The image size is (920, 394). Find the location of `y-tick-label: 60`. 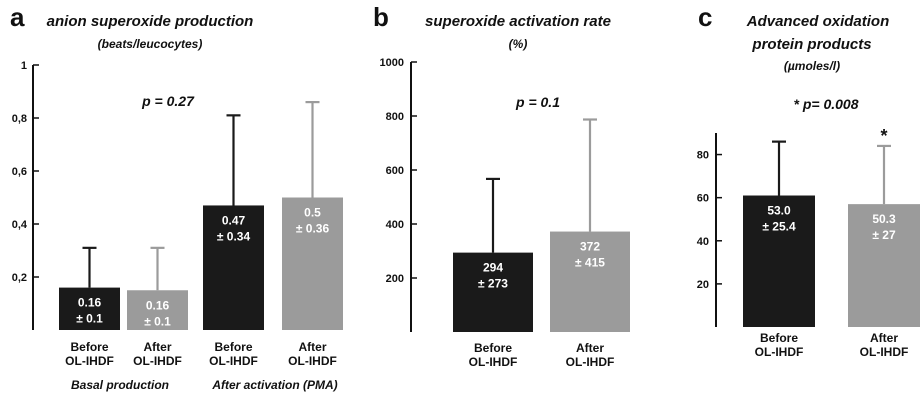

y-tick-label: 60 is located at coordinates (703, 199).